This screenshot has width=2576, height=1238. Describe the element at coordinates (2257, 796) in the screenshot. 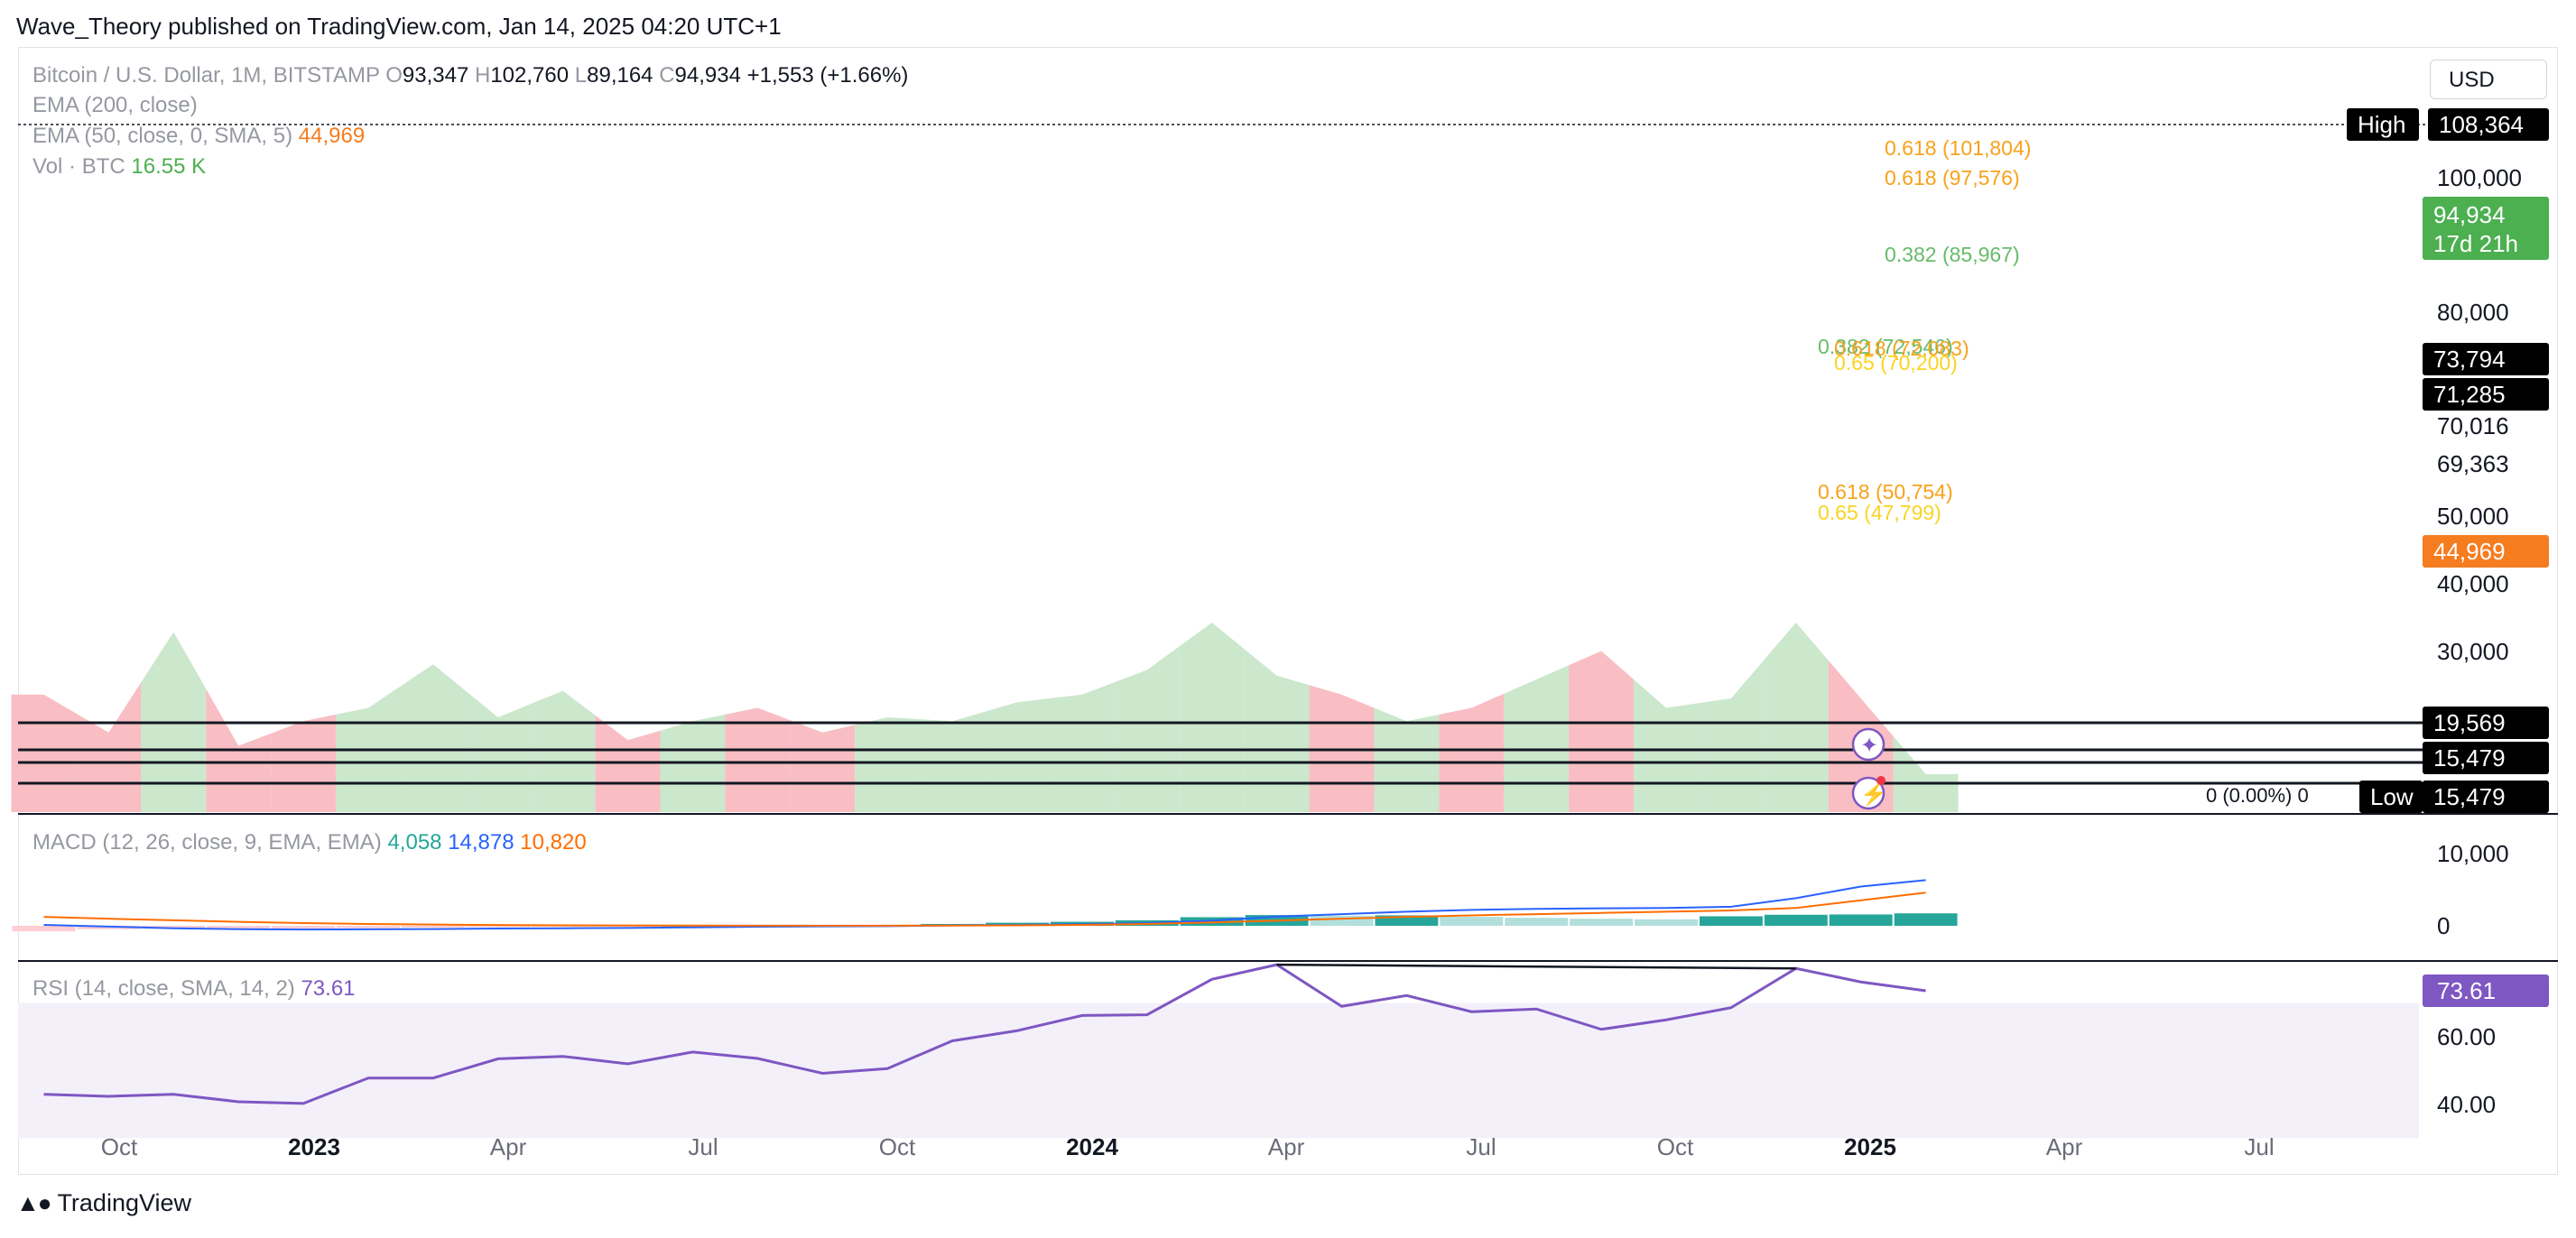

I see `zero-label: 0 (0.00%) 0` at that location.